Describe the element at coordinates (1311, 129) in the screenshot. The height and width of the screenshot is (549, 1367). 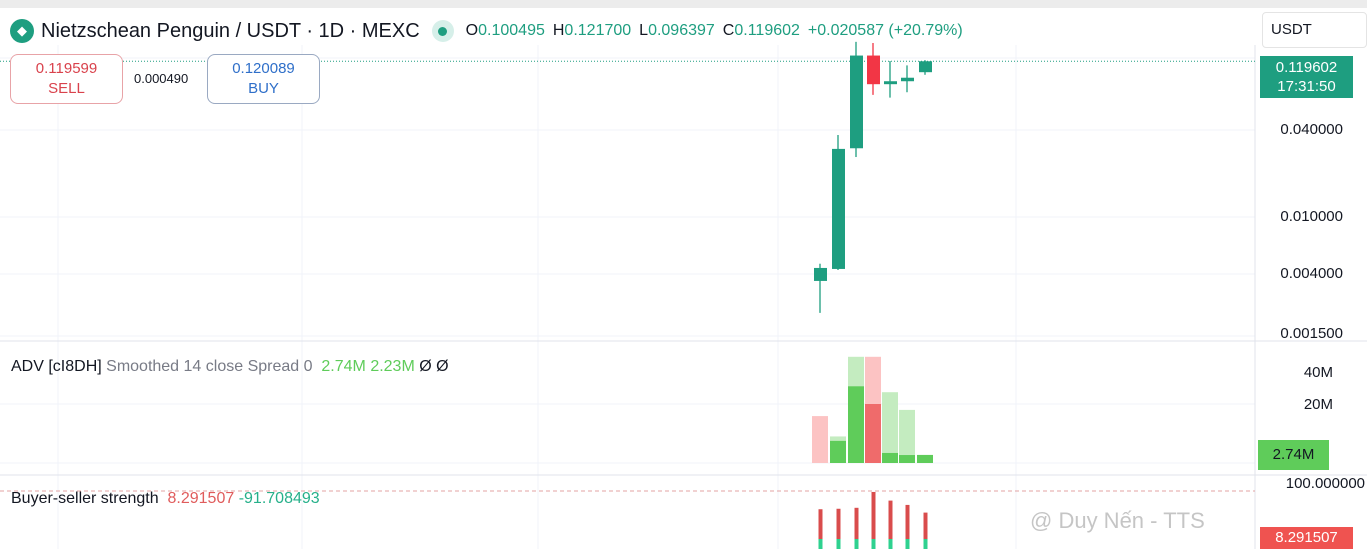
I see `price-tick: 0.040000` at that location.